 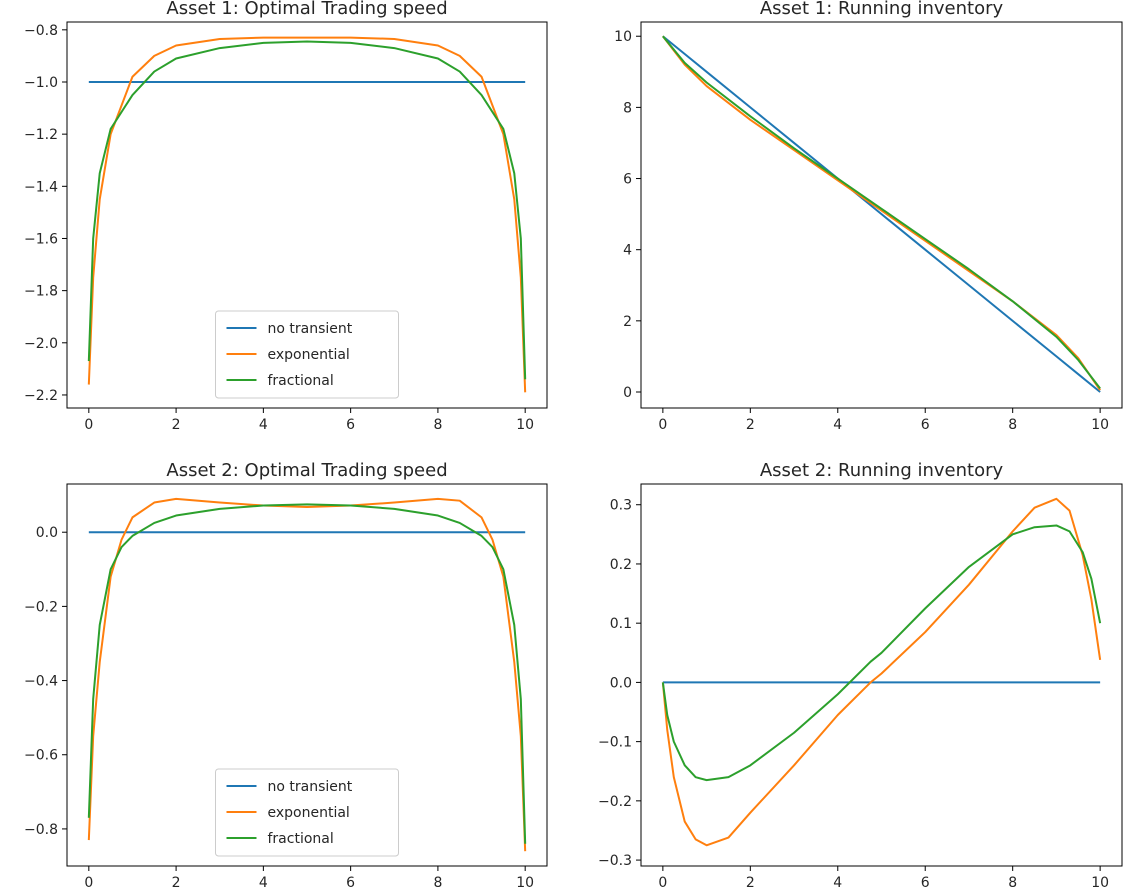 What do you see at coordinates (41, 344) in the screenshot?
I see `y-tick-label: −2.0` at bounding box center [41, 344].